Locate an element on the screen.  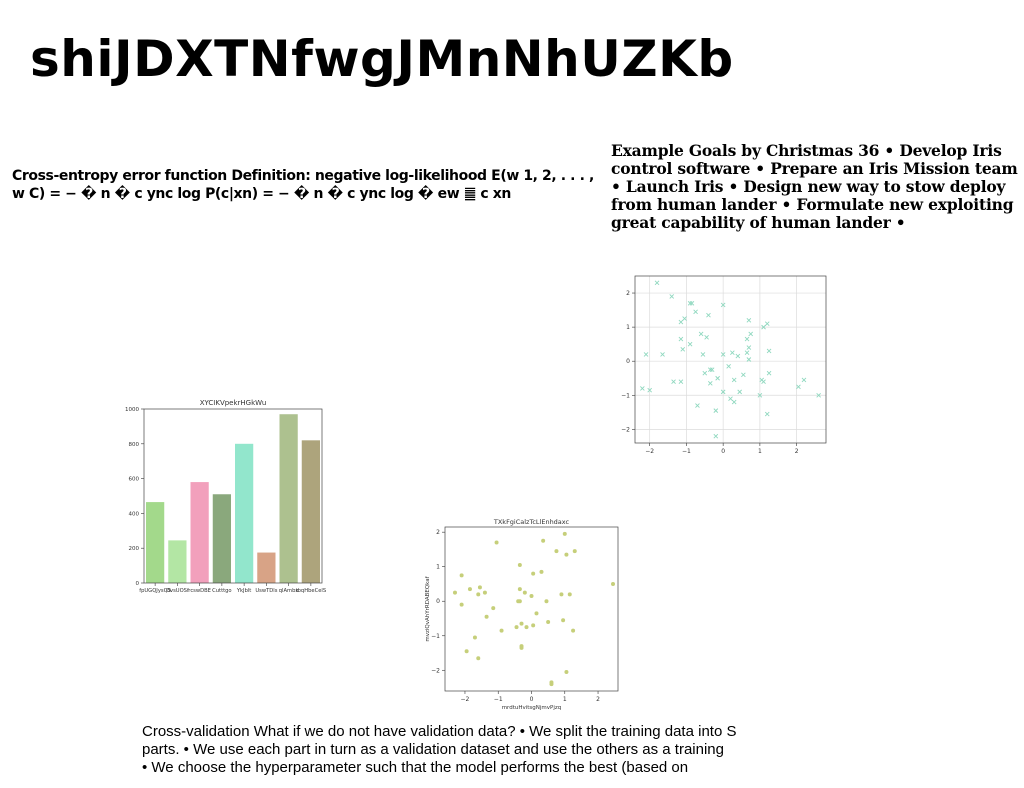
scatter-chart-x: −2 −1 0 1 2 −2 −1 0 1 2 is located at coordinates (724, 365).